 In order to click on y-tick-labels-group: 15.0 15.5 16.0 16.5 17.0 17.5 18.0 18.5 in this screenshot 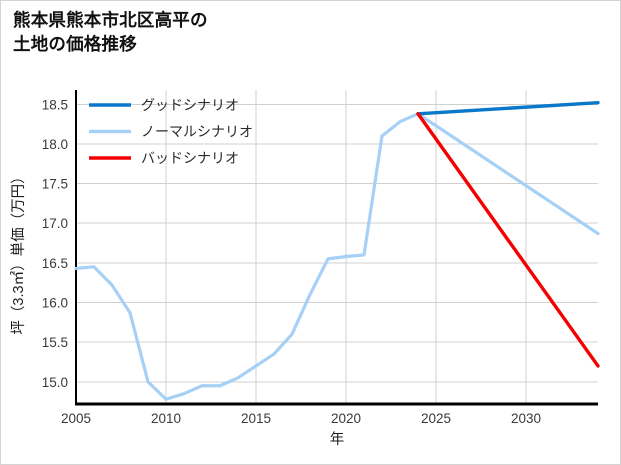, I will do `click(55, 243)`.